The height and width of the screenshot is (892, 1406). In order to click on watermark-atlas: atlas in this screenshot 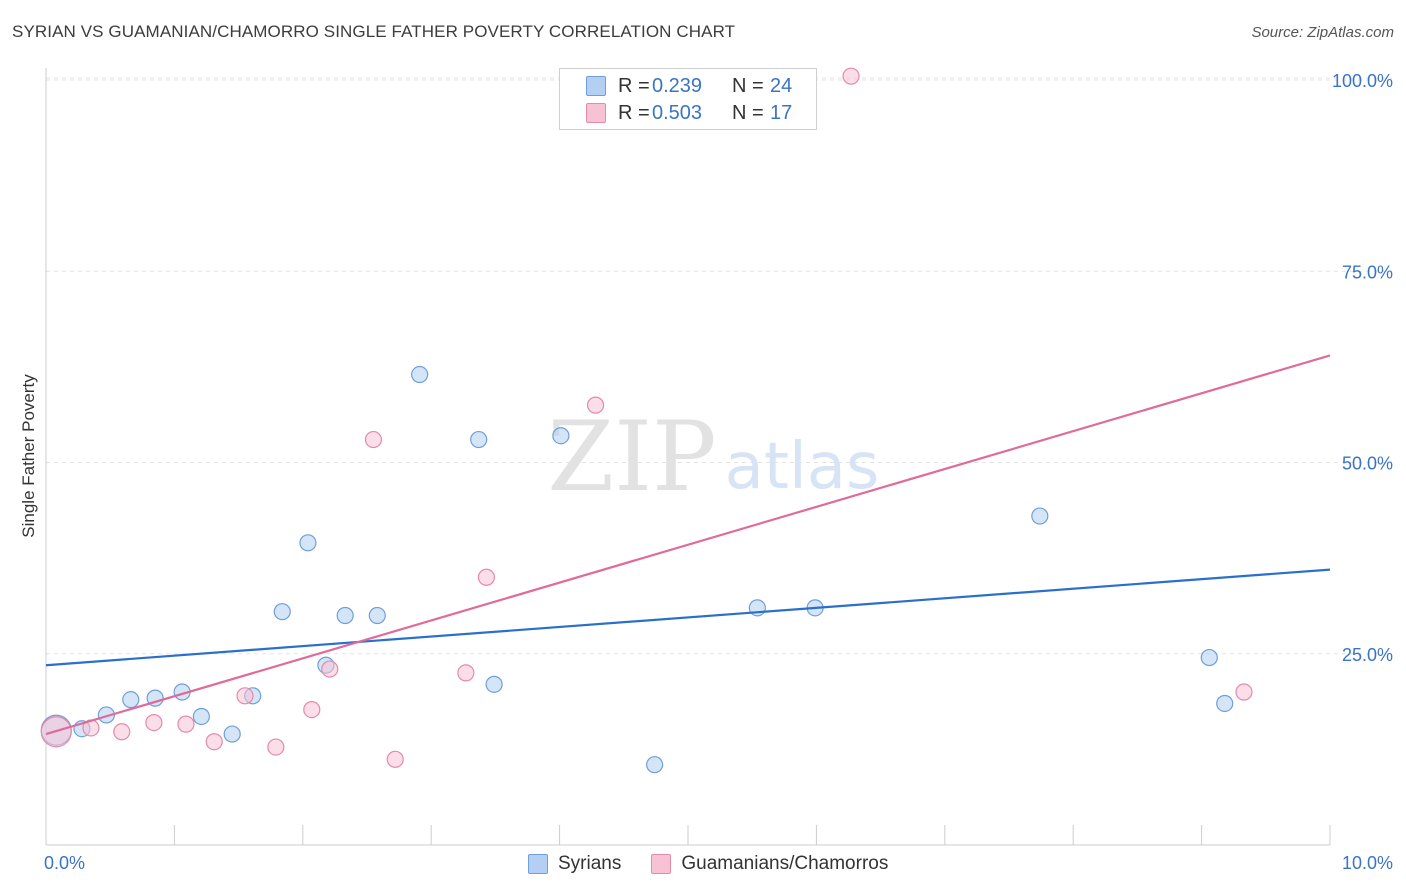, I will do `click(802, 467)`.